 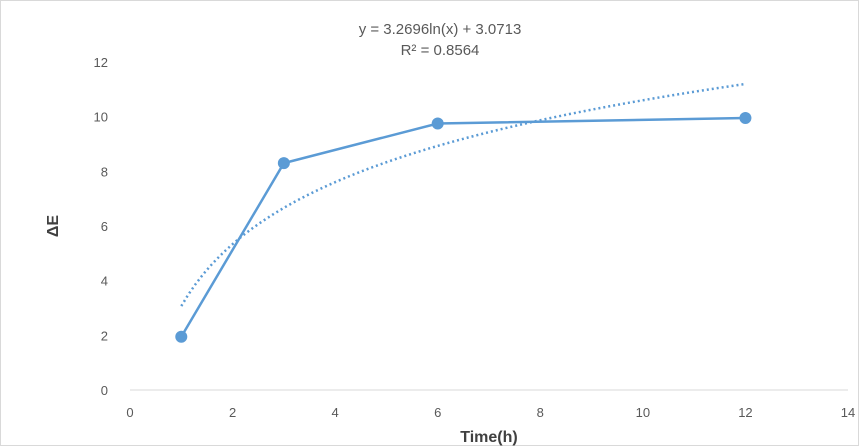 What do you see at coordinates (232, 412) in the screenshot?
I see `x-tick-label: 2` at bounding box center [232, 412].